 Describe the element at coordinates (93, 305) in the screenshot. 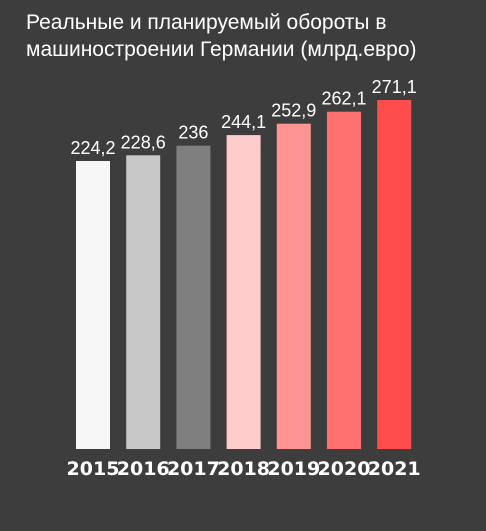

I see `bar-2015` at that location.